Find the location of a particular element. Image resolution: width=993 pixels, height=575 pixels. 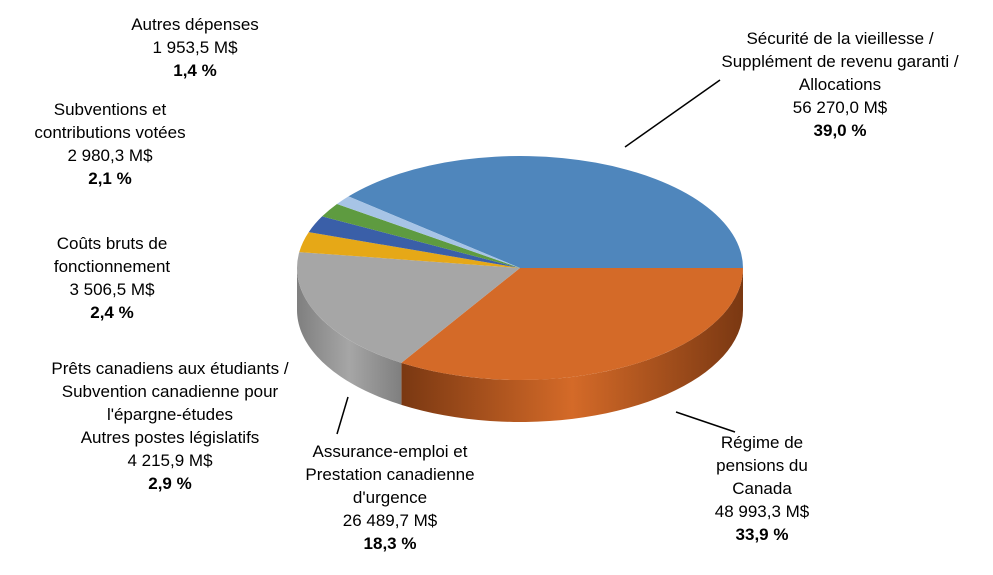

label-line: pensions du is located at coordinates (762, 465).